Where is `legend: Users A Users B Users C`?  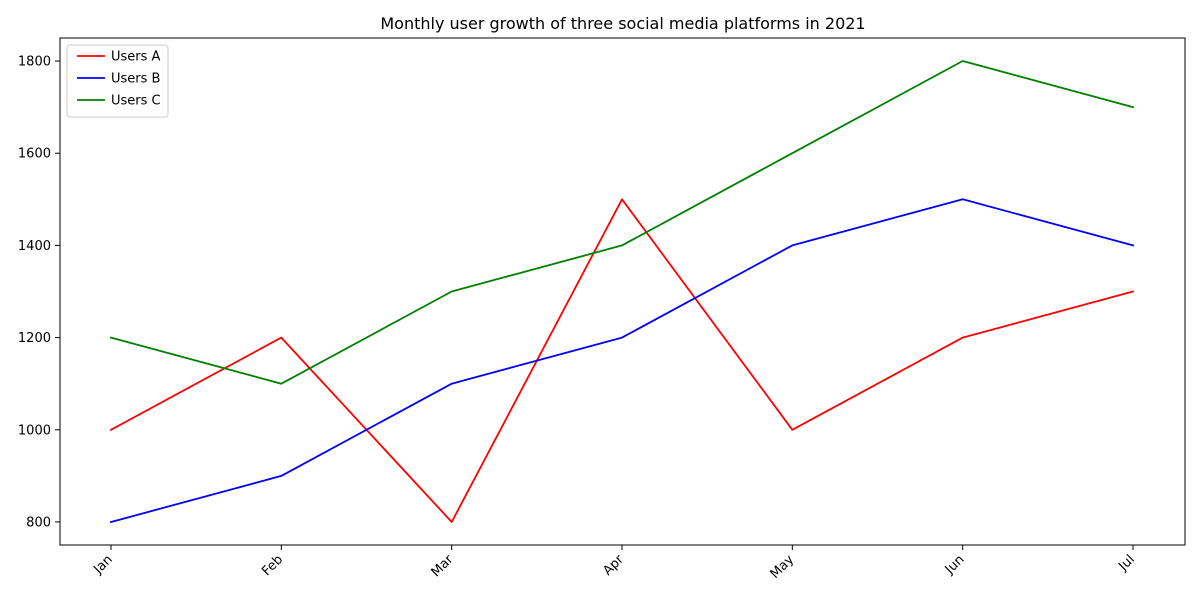
legend: Users A Users B Users C is located at coordinates (117, 81).